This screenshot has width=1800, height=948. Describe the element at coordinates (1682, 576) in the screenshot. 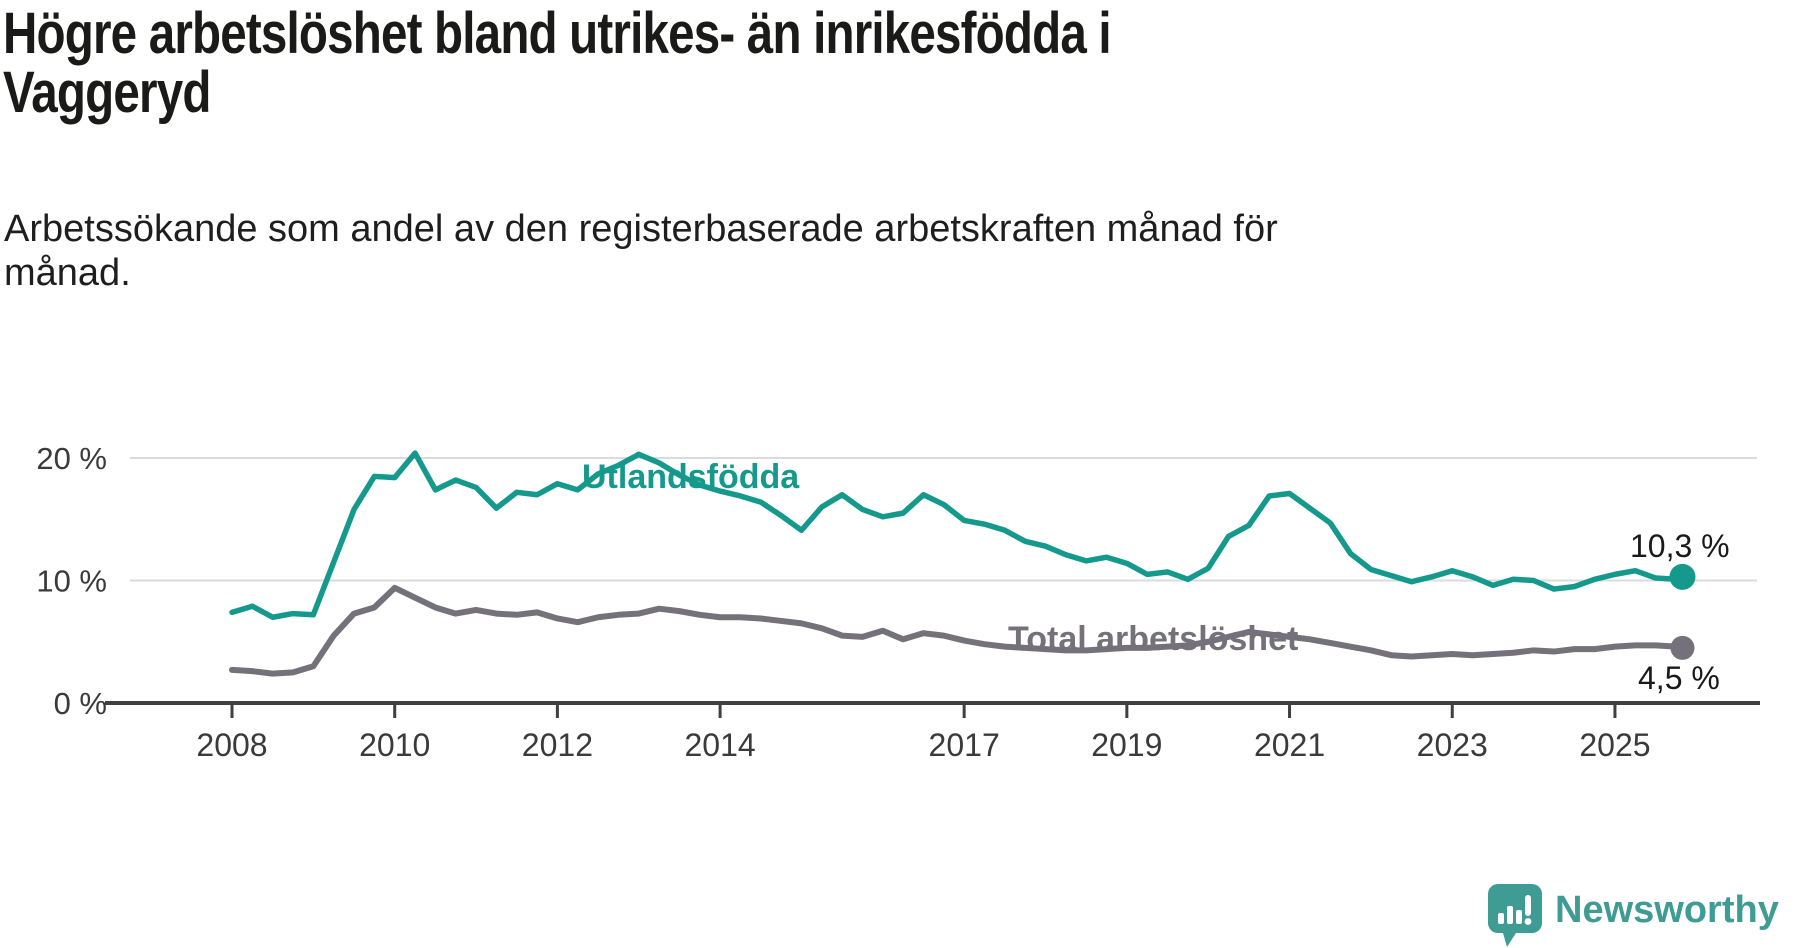

I see `series-end-dot-utlandsfodda` at that location.